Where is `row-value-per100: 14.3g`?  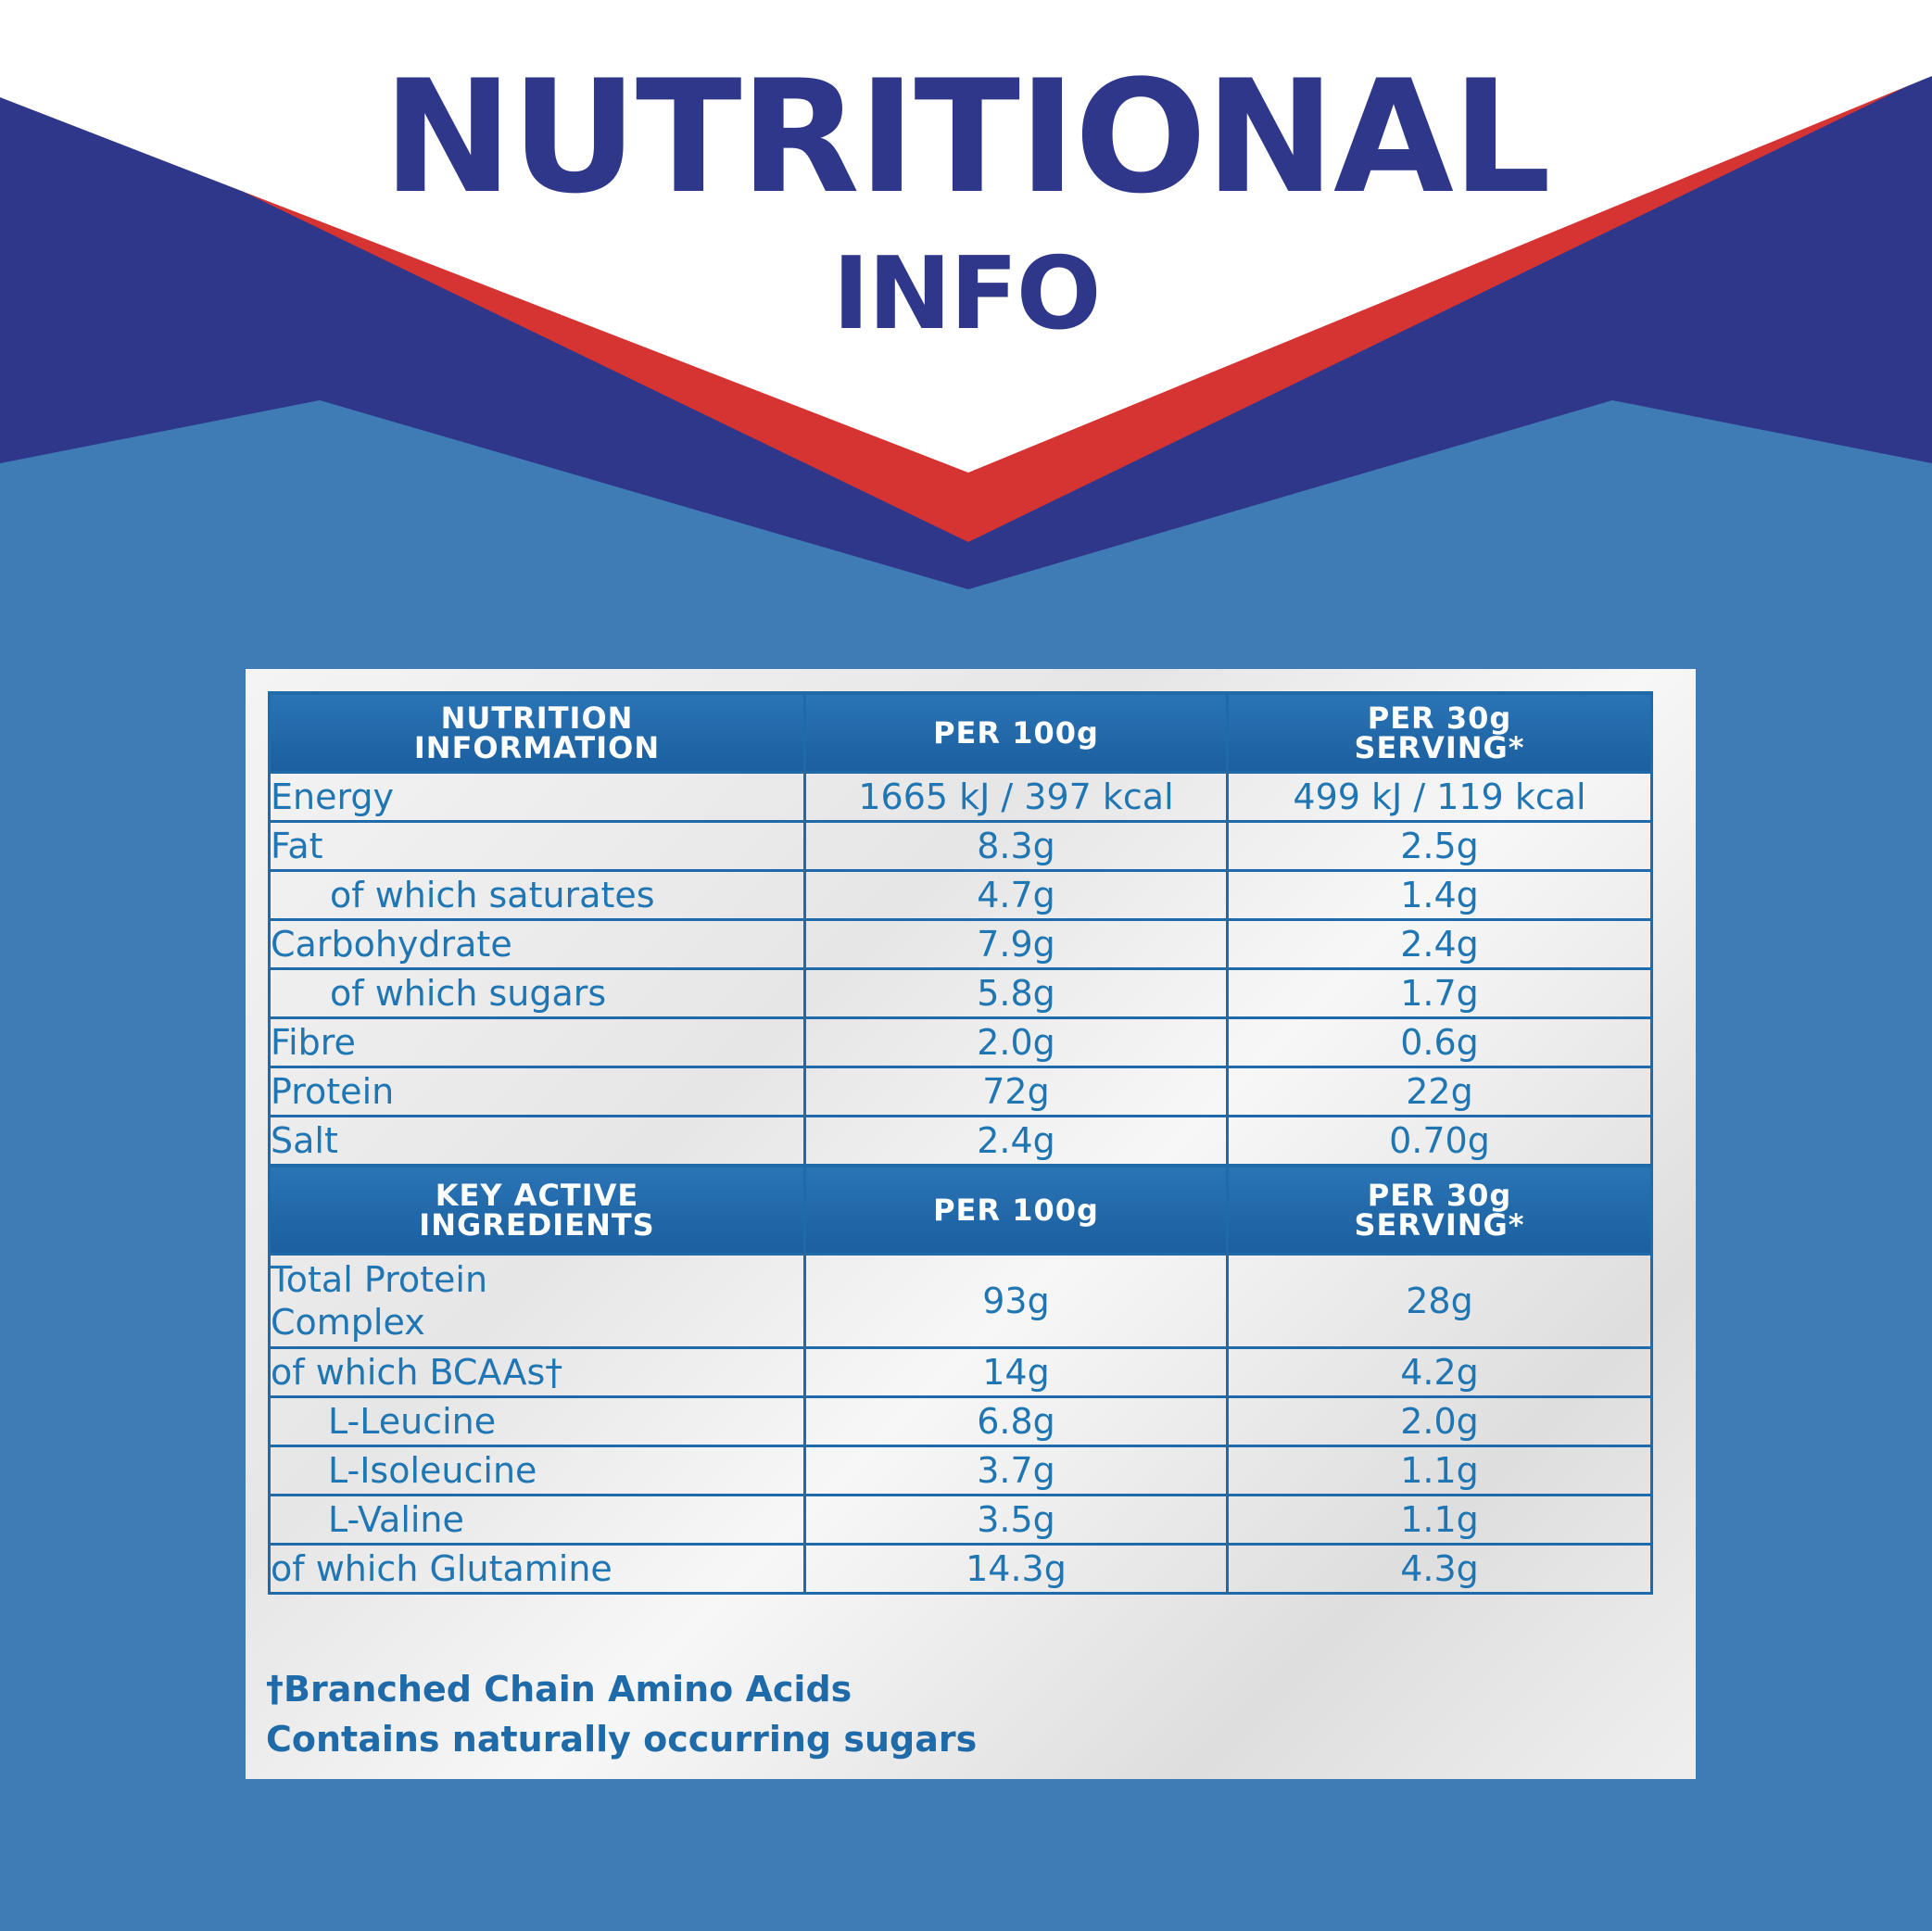
row-value-per100: 14.3g is located at coordinates (1016, 1569).